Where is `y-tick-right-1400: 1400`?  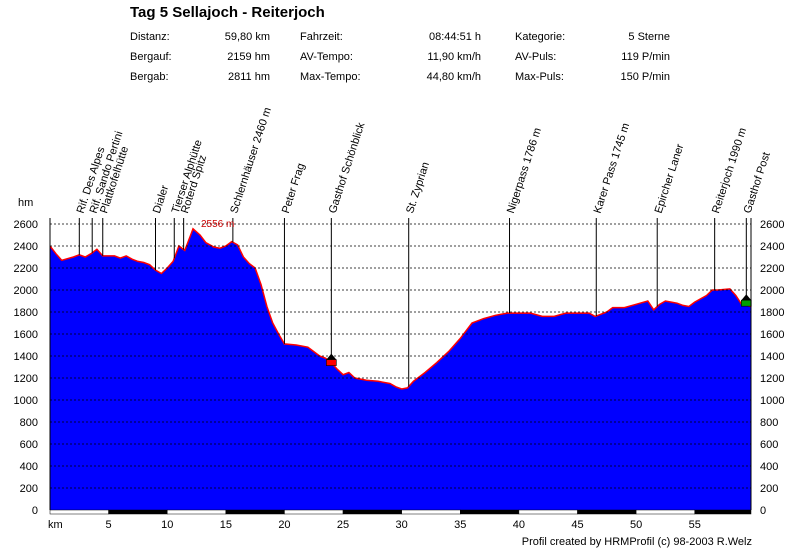
y-tick-right-1400: 1400 is located at coordinates (772, 357).